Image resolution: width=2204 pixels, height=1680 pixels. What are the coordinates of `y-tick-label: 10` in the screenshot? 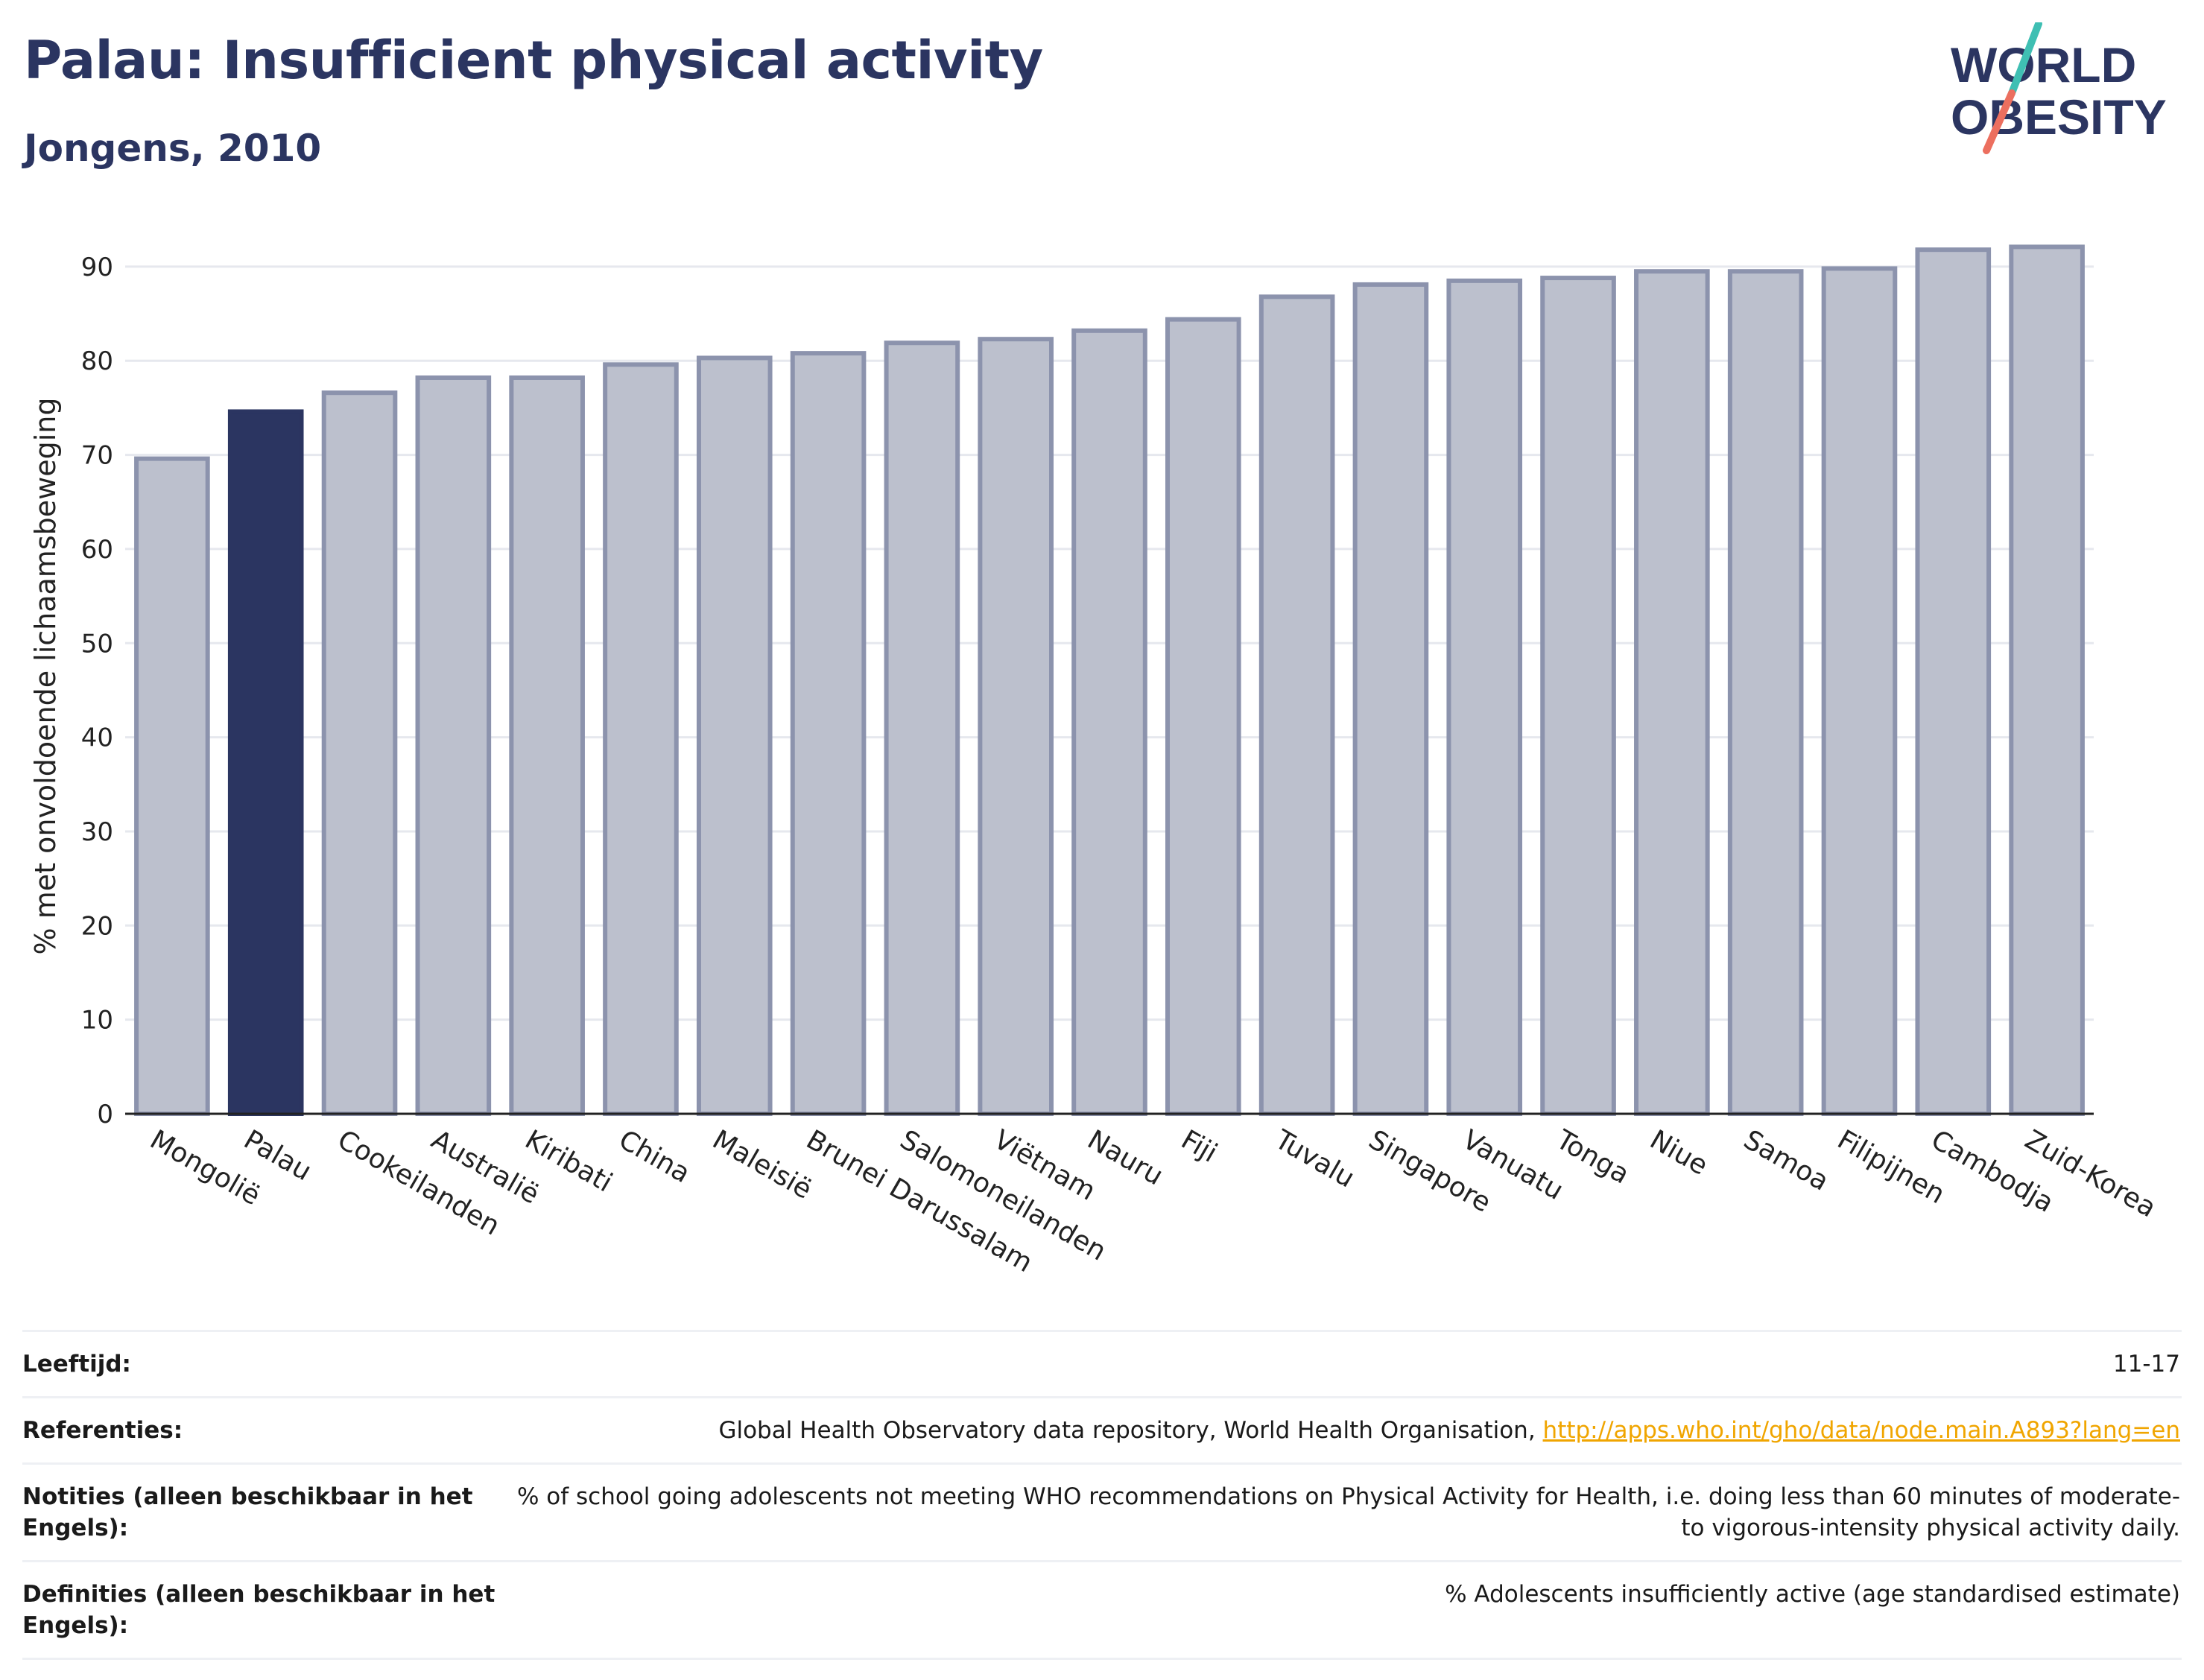 It's located at (97, 1021).